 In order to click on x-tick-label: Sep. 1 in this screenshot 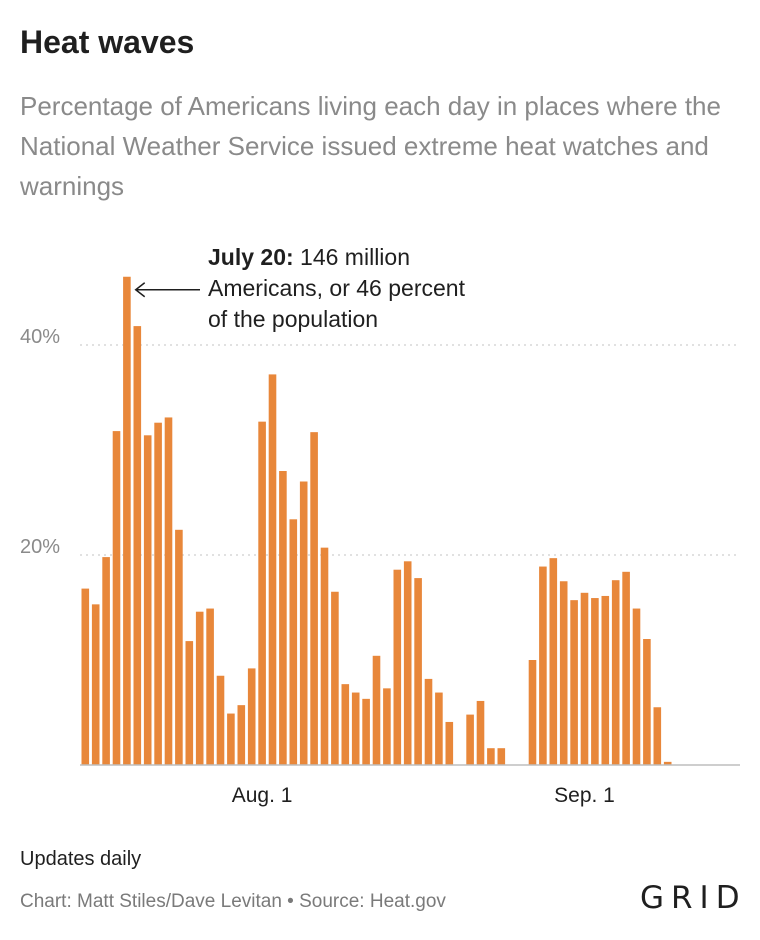, I will do `click(584, 795)`.